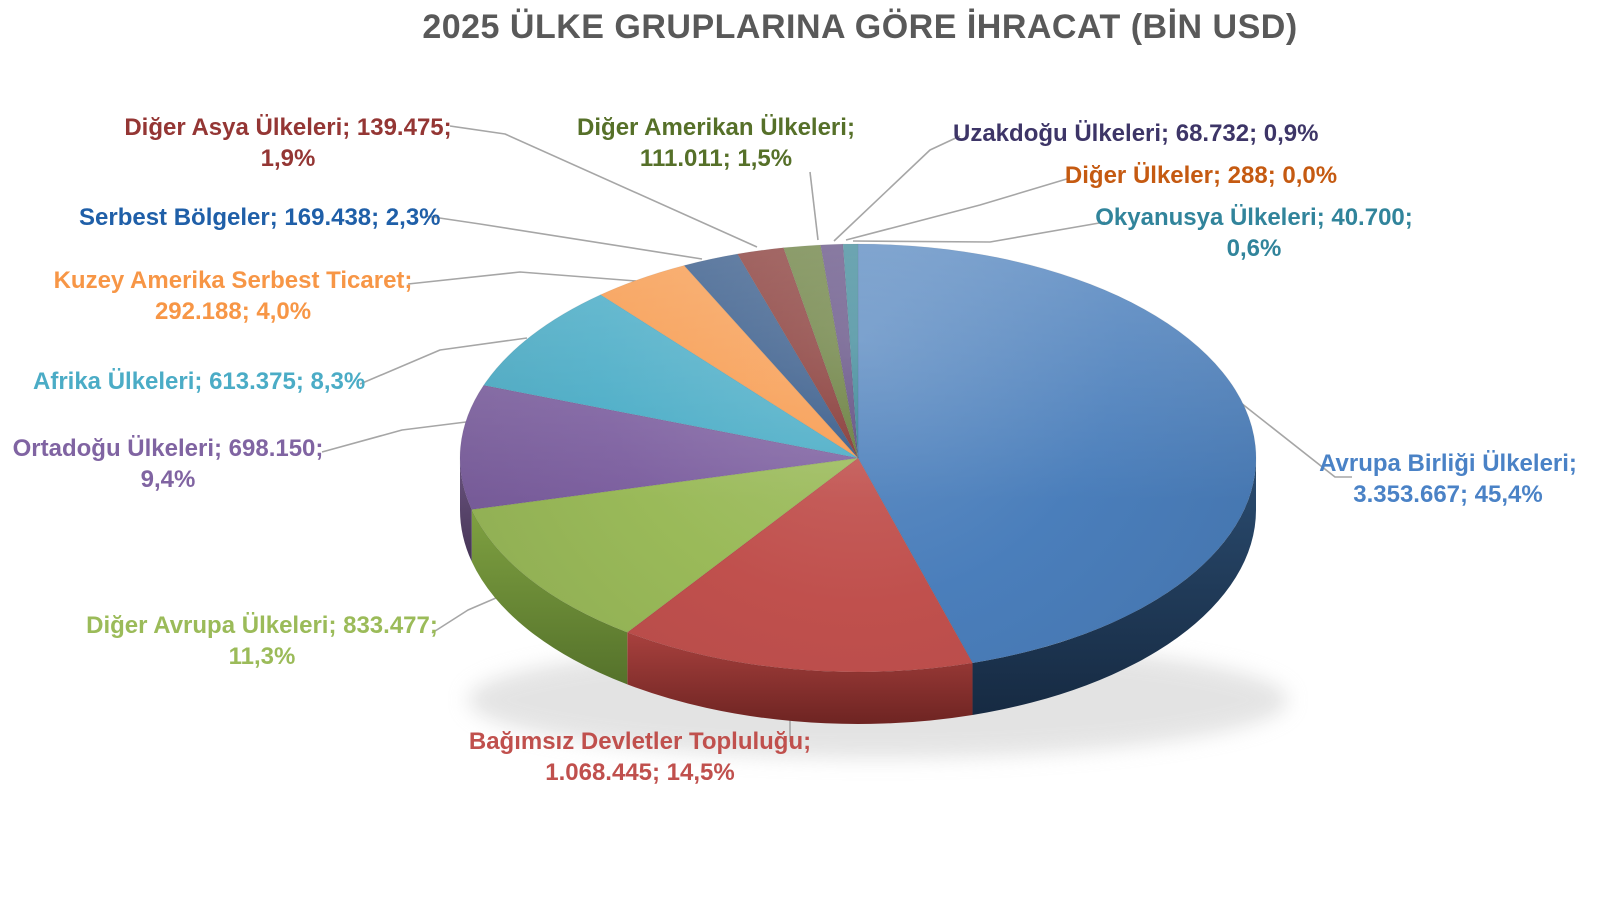  What do you see at coordinates (168, 464) in the screenshot?
I see `slice-label-ortadogu: Ortadoğu Ülkeleri; 698.150; 9,4%` at bounding box center [168, 464].